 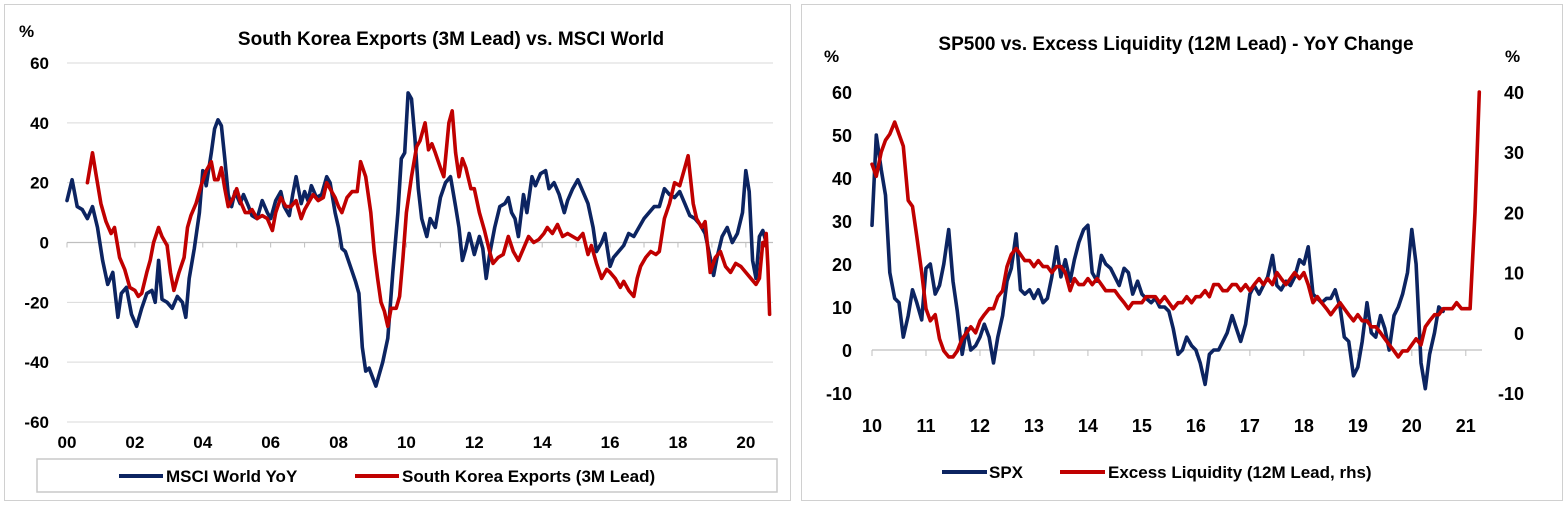 I want to click on y-tick-label-left: 0, so click(x=847, y=351).